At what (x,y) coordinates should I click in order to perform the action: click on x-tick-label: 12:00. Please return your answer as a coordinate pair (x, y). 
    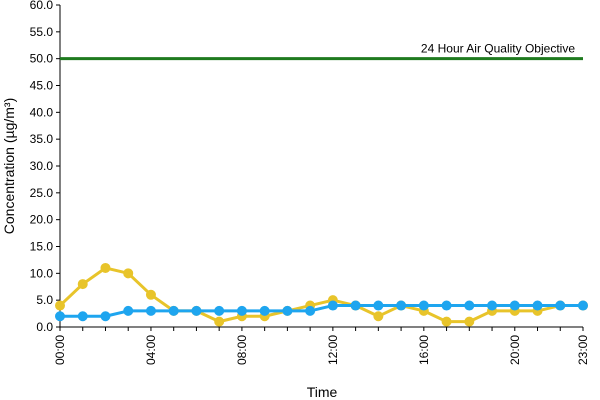
    Looking at the image, I should click on (333, 350).